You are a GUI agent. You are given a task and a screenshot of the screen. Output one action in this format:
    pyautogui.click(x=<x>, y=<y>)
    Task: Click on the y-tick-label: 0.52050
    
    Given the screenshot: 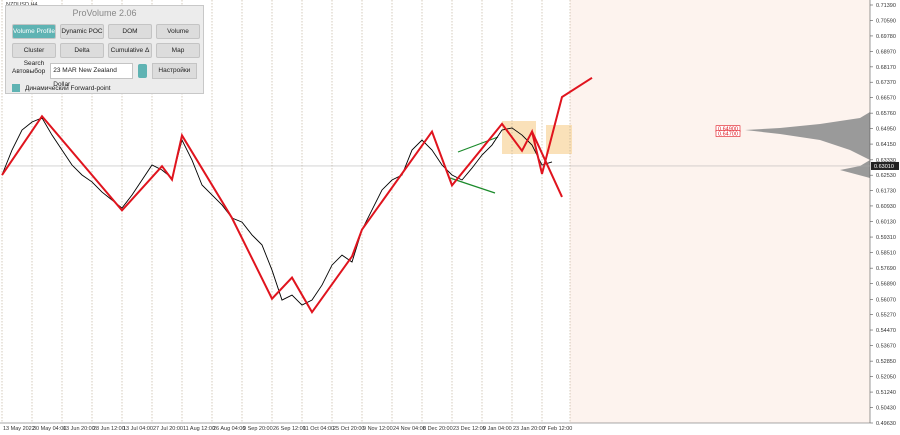 What is the action you would take?
    pyautogui.click(x=886, y=378)
    